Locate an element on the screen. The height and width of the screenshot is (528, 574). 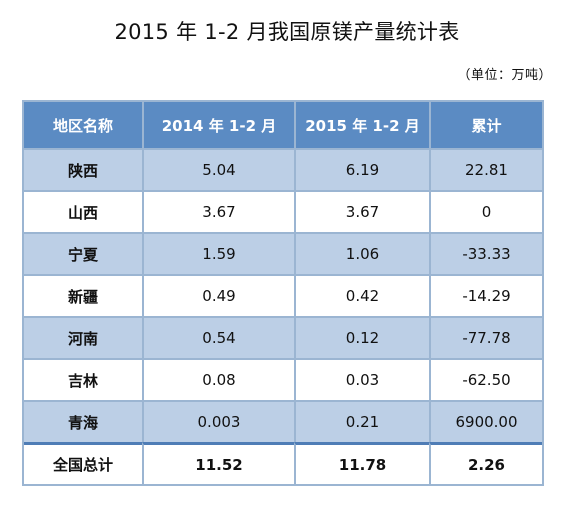
table-row: 山西 3.67 3.67 0 is located at coordinates (283, 211).